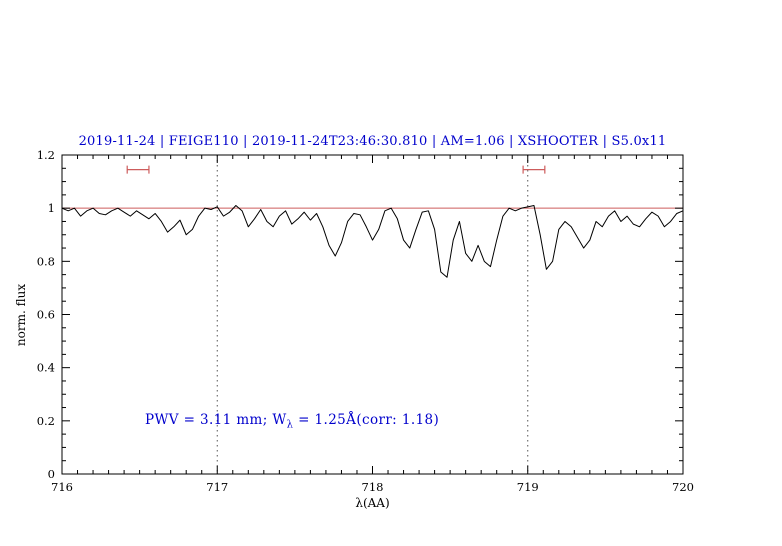 This screenshot has height=546, width=782. What do you see at coordinates (372, 241) in the screenshot?
I see `spectrum-line` at bounding box center [372, 241].